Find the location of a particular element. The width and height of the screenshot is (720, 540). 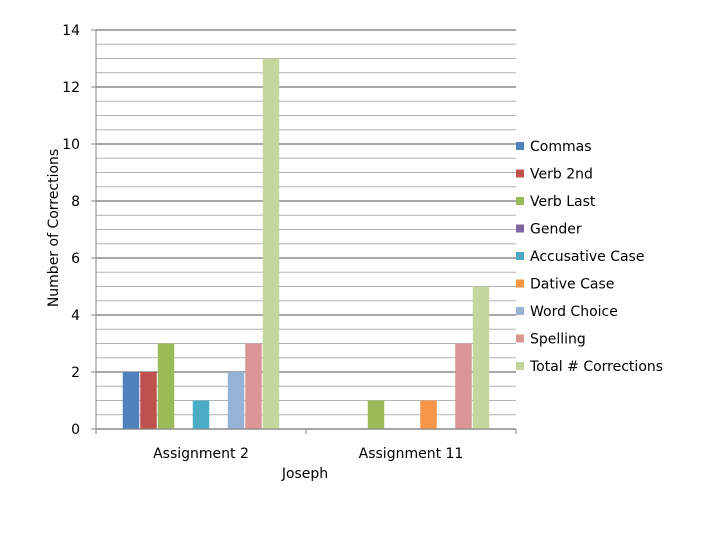

y-tick-label: 10 is located at coordinates (71, 145).